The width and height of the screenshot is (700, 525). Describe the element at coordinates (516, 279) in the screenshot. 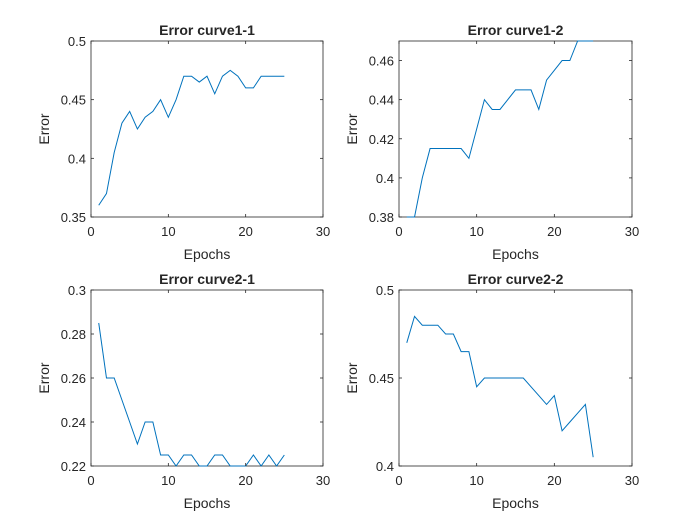

I see `chart-title: Error curve2-2` at that location.